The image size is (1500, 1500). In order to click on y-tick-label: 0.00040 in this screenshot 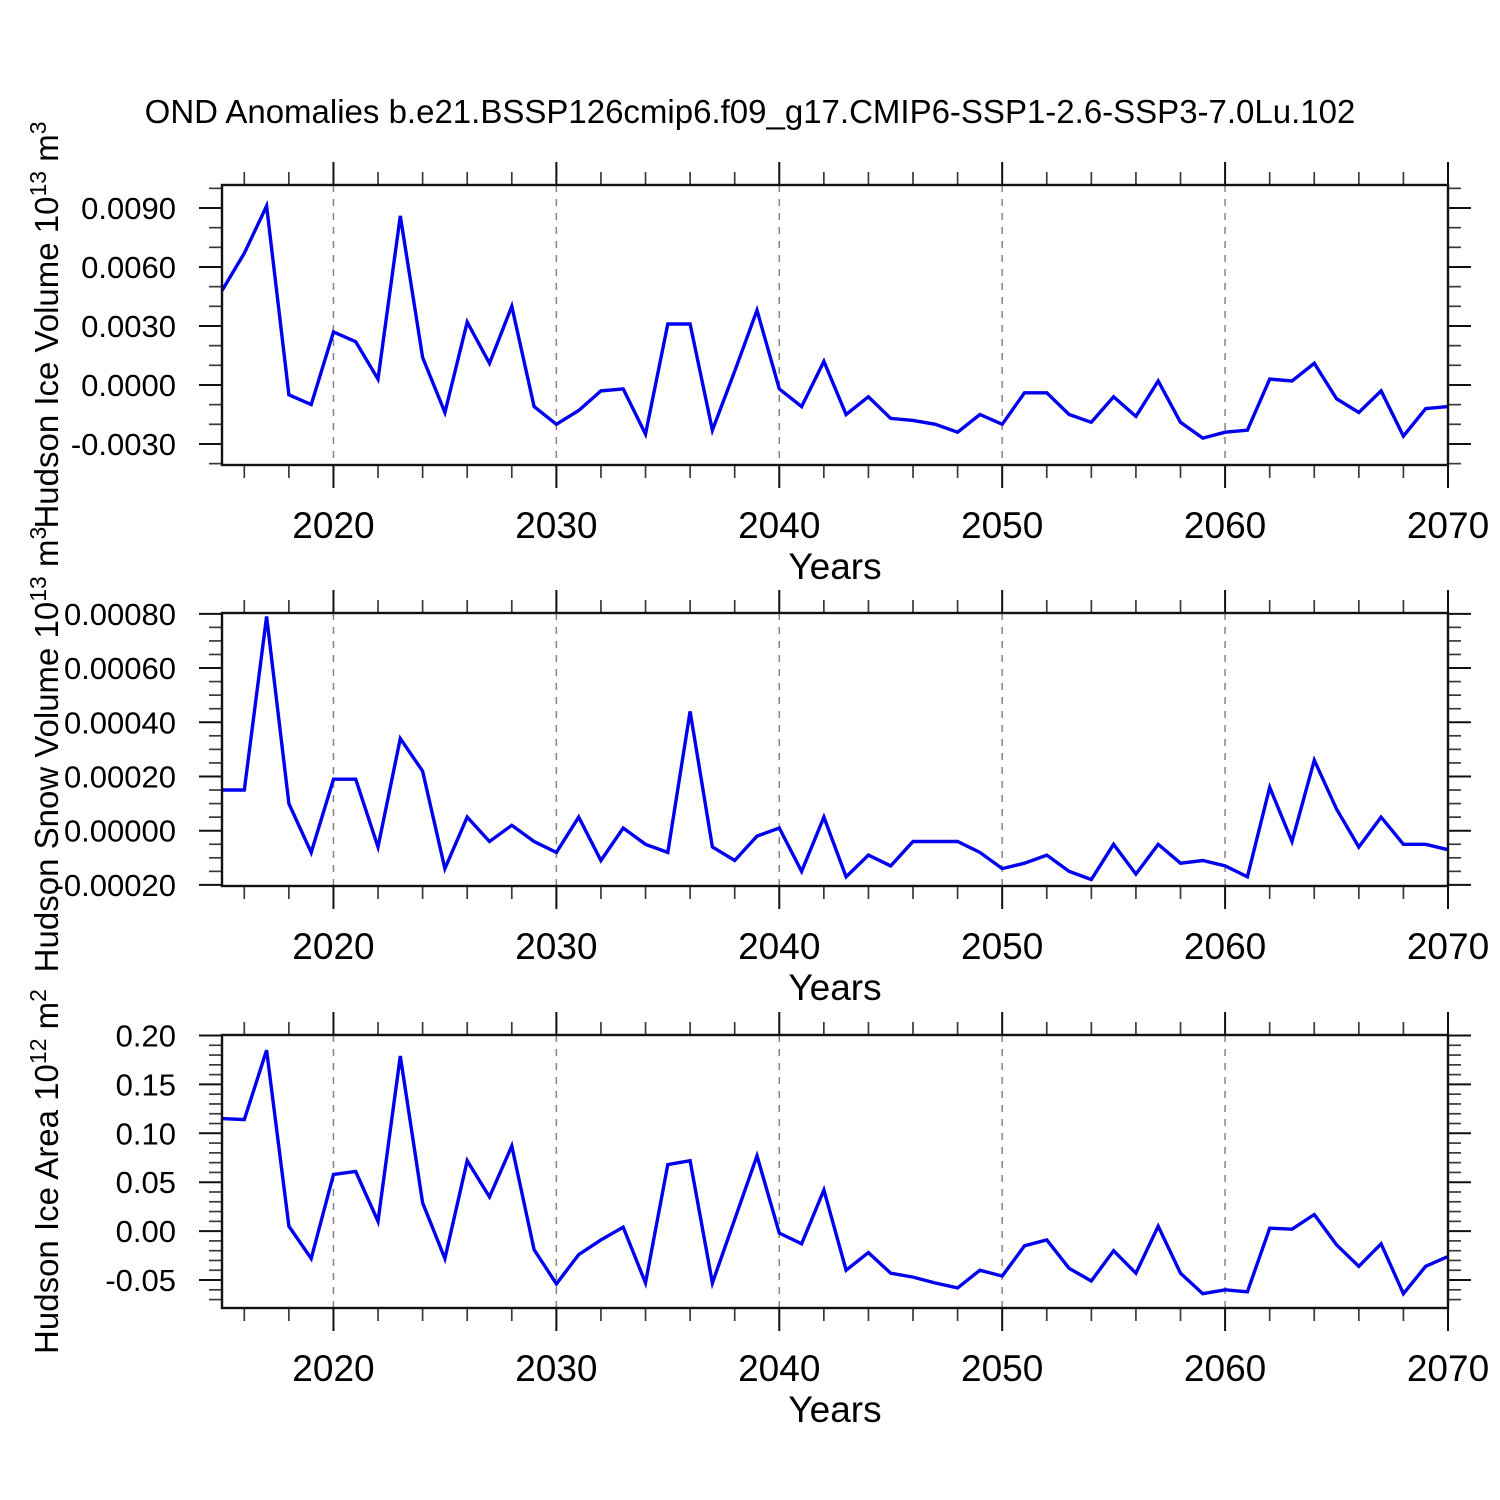, I will do `click(120, 722)`.